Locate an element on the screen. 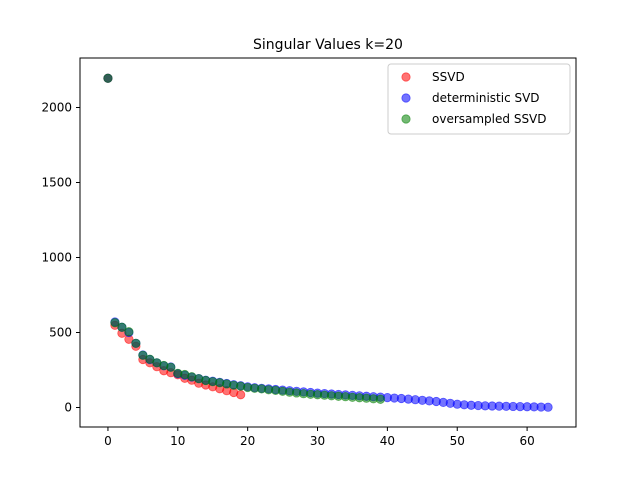  x-tick-label: 20 is located at coordinates (247, 441).